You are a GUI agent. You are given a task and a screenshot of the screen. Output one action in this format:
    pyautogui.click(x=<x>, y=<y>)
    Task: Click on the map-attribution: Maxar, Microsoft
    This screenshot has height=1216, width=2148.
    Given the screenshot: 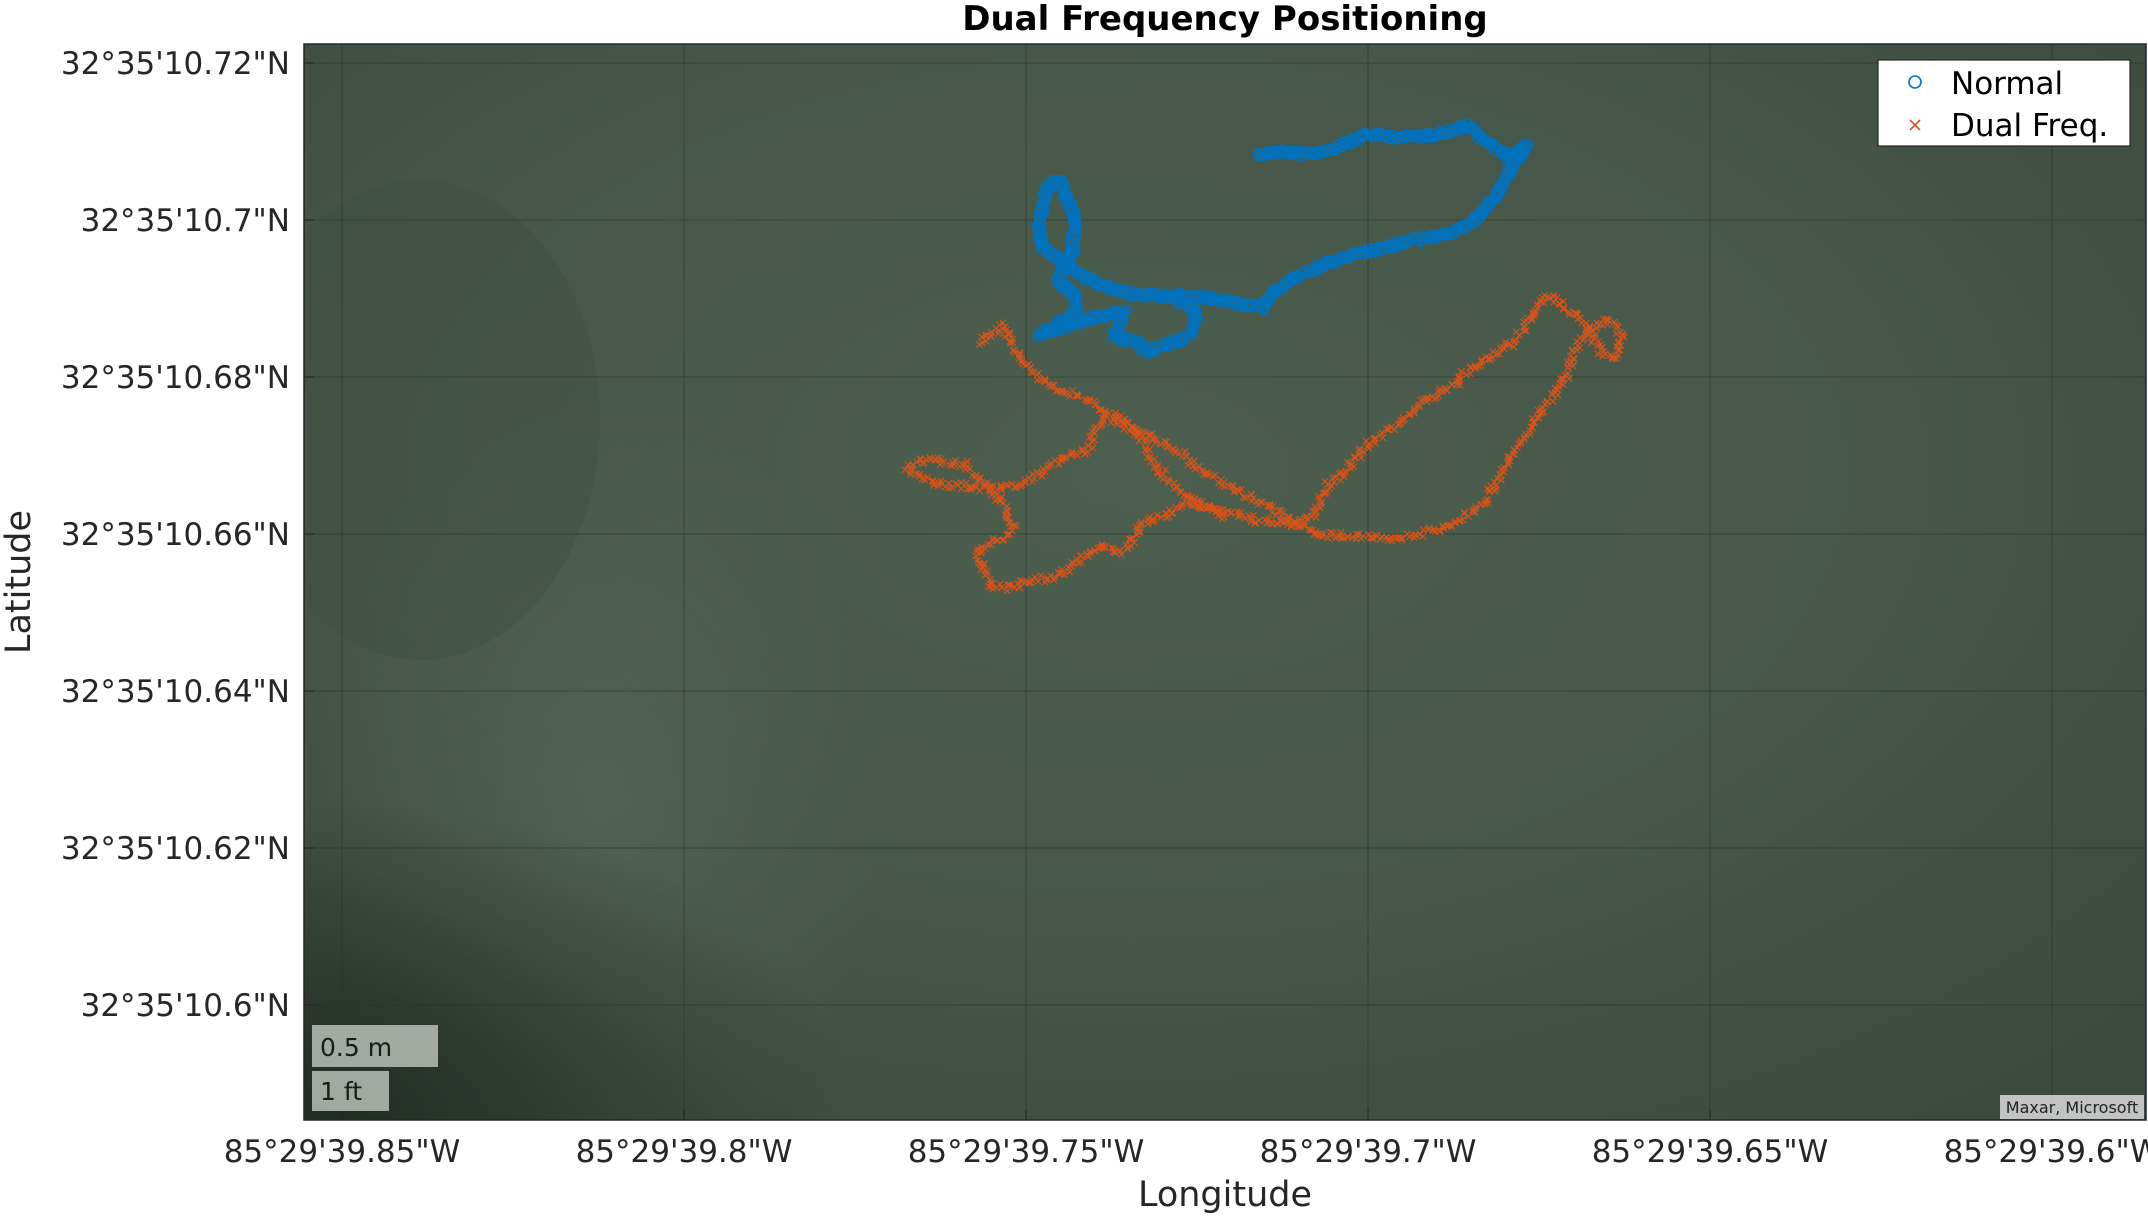 What is the action you would take?
    pyautogui.click(x=2072, y=1107)
    